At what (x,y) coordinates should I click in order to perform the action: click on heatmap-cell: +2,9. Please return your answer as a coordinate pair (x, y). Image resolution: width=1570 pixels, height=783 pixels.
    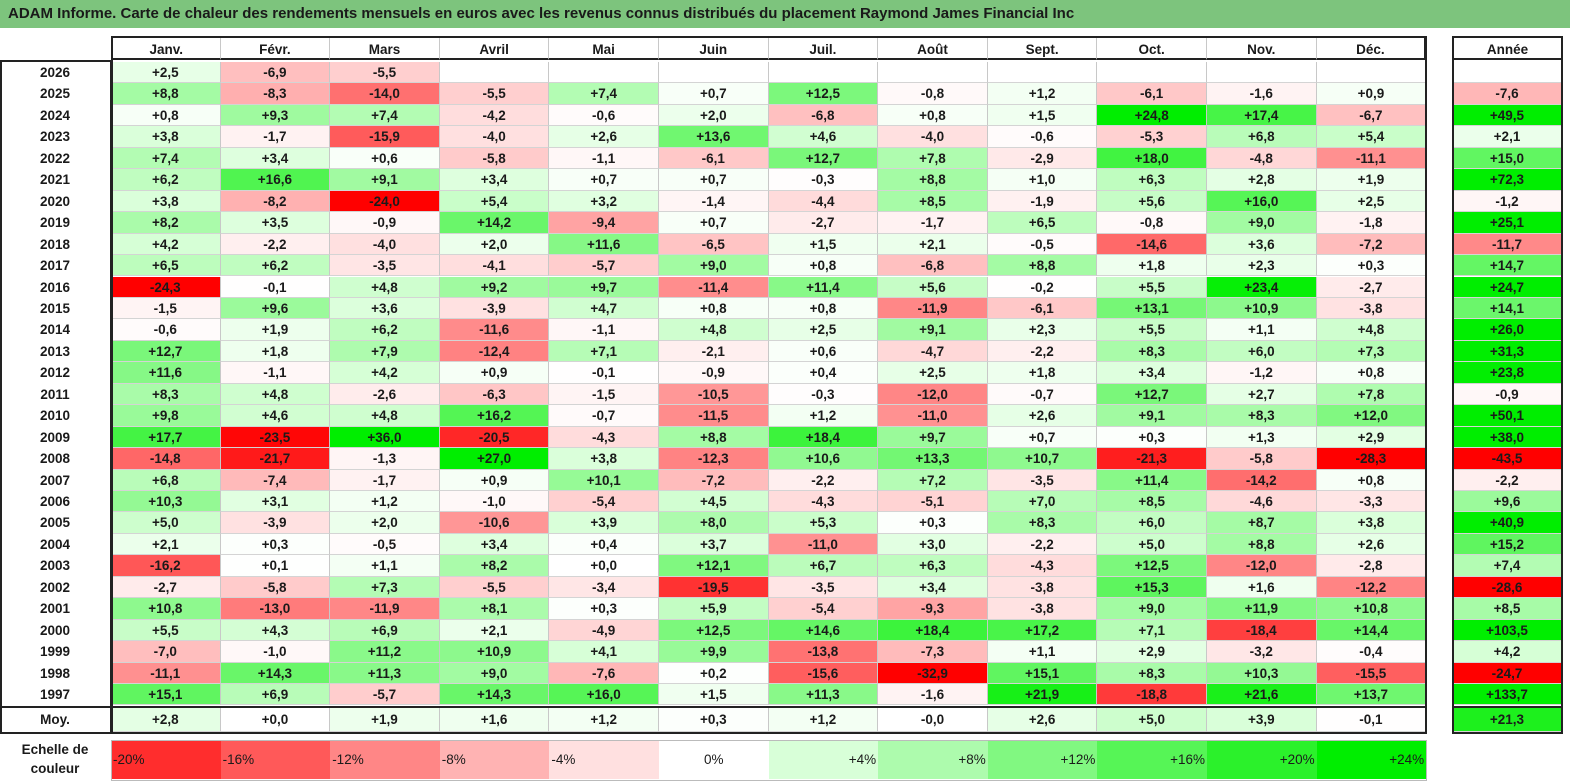
    Looking at the image, I should click on (1152, 652).